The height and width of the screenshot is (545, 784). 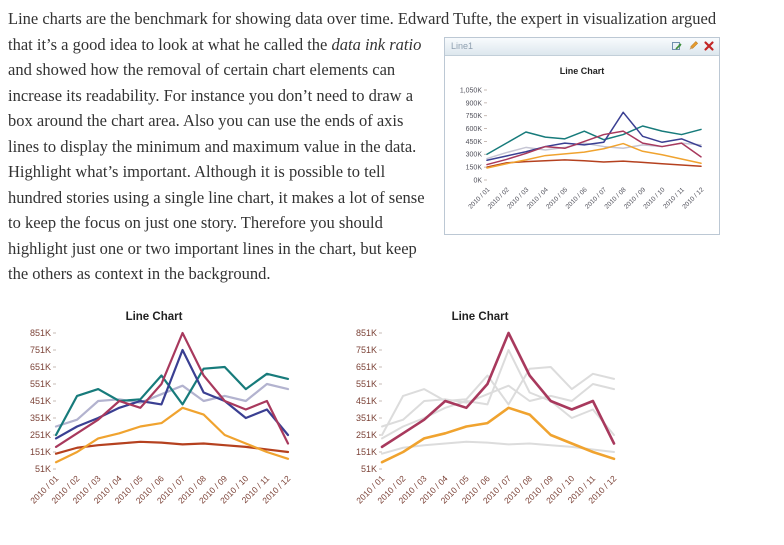 I want to click on svg-text: 600K, so click(x=474, y=129).